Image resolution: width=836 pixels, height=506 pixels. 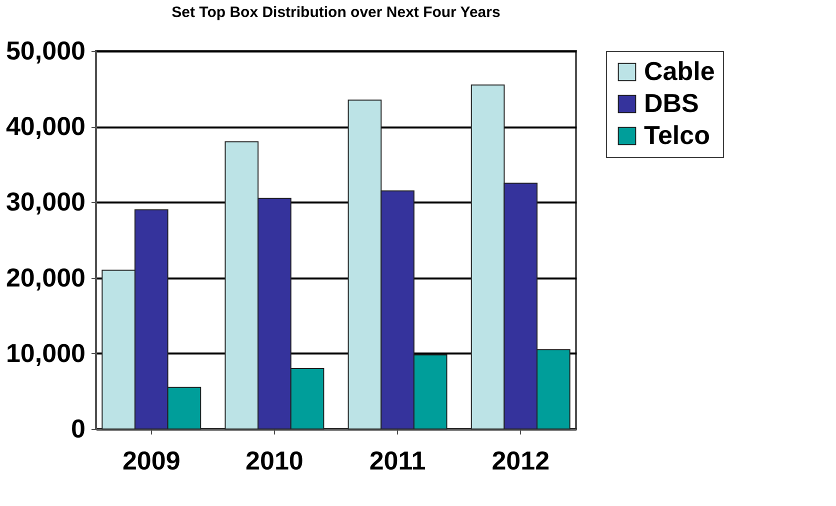 I want to click on y-tick-label: 10,000, so click(x=46, y=353).